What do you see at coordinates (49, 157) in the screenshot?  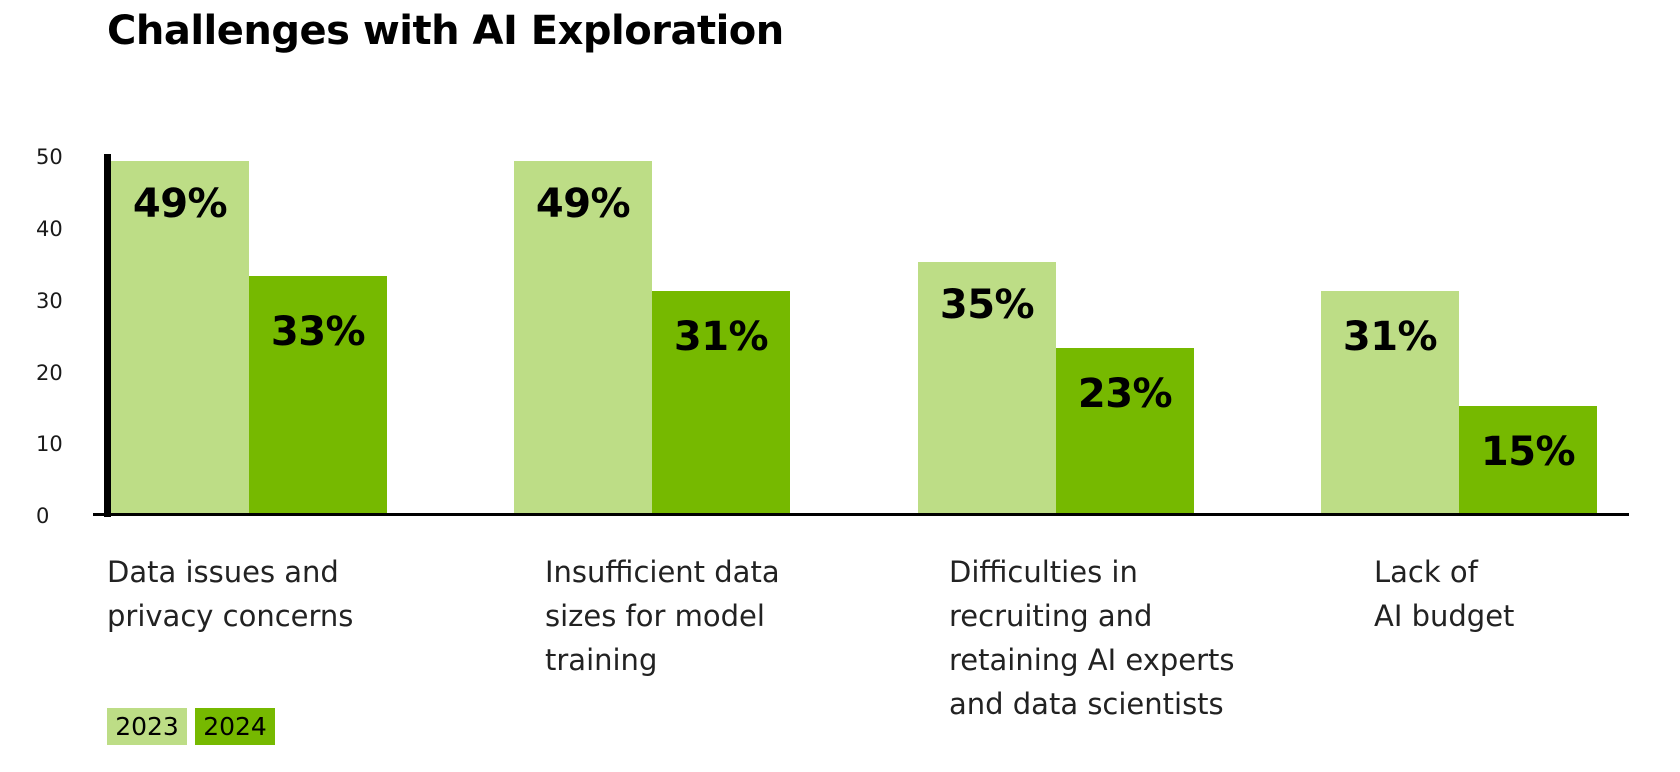 I see `y-tick-label: 50` at bounding box center [49, 157].